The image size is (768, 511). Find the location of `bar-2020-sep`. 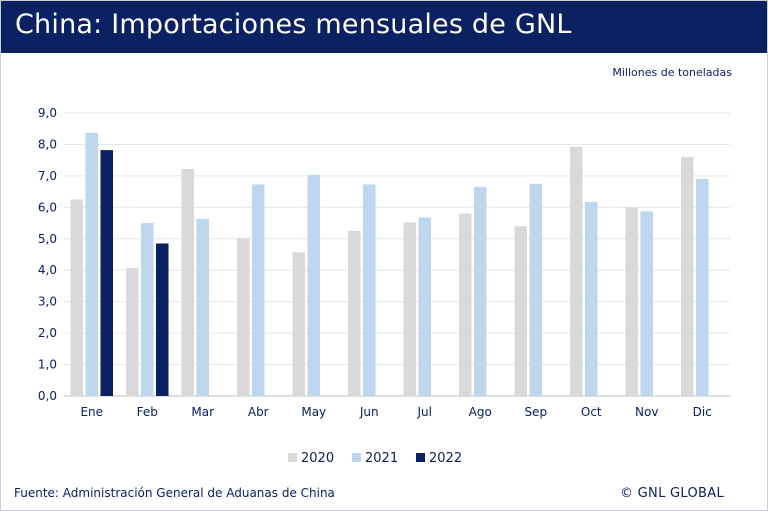

bar-2020-sep is located at coordinates (520, 311).